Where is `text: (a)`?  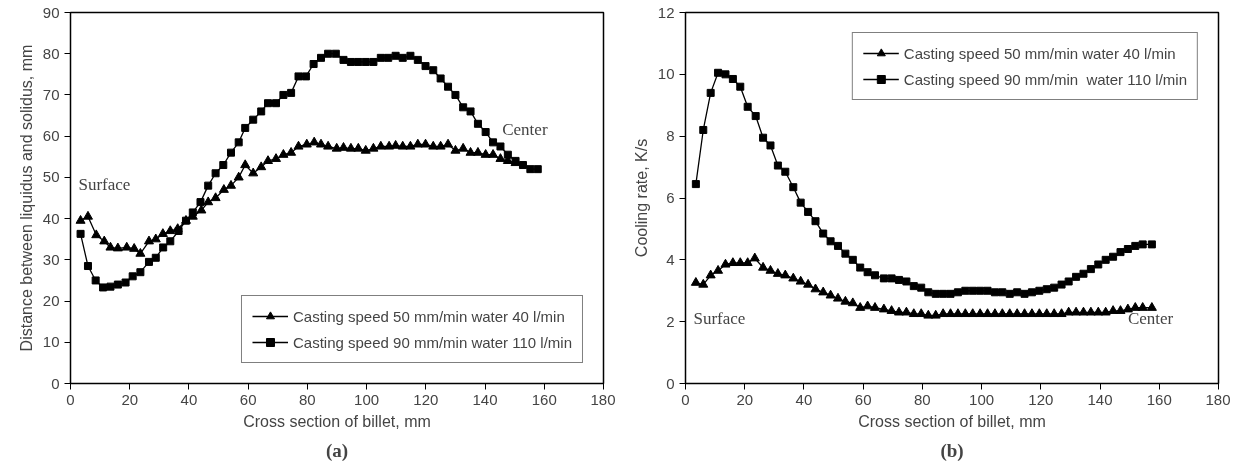
text: (a) is located at coordinates (337, 450).